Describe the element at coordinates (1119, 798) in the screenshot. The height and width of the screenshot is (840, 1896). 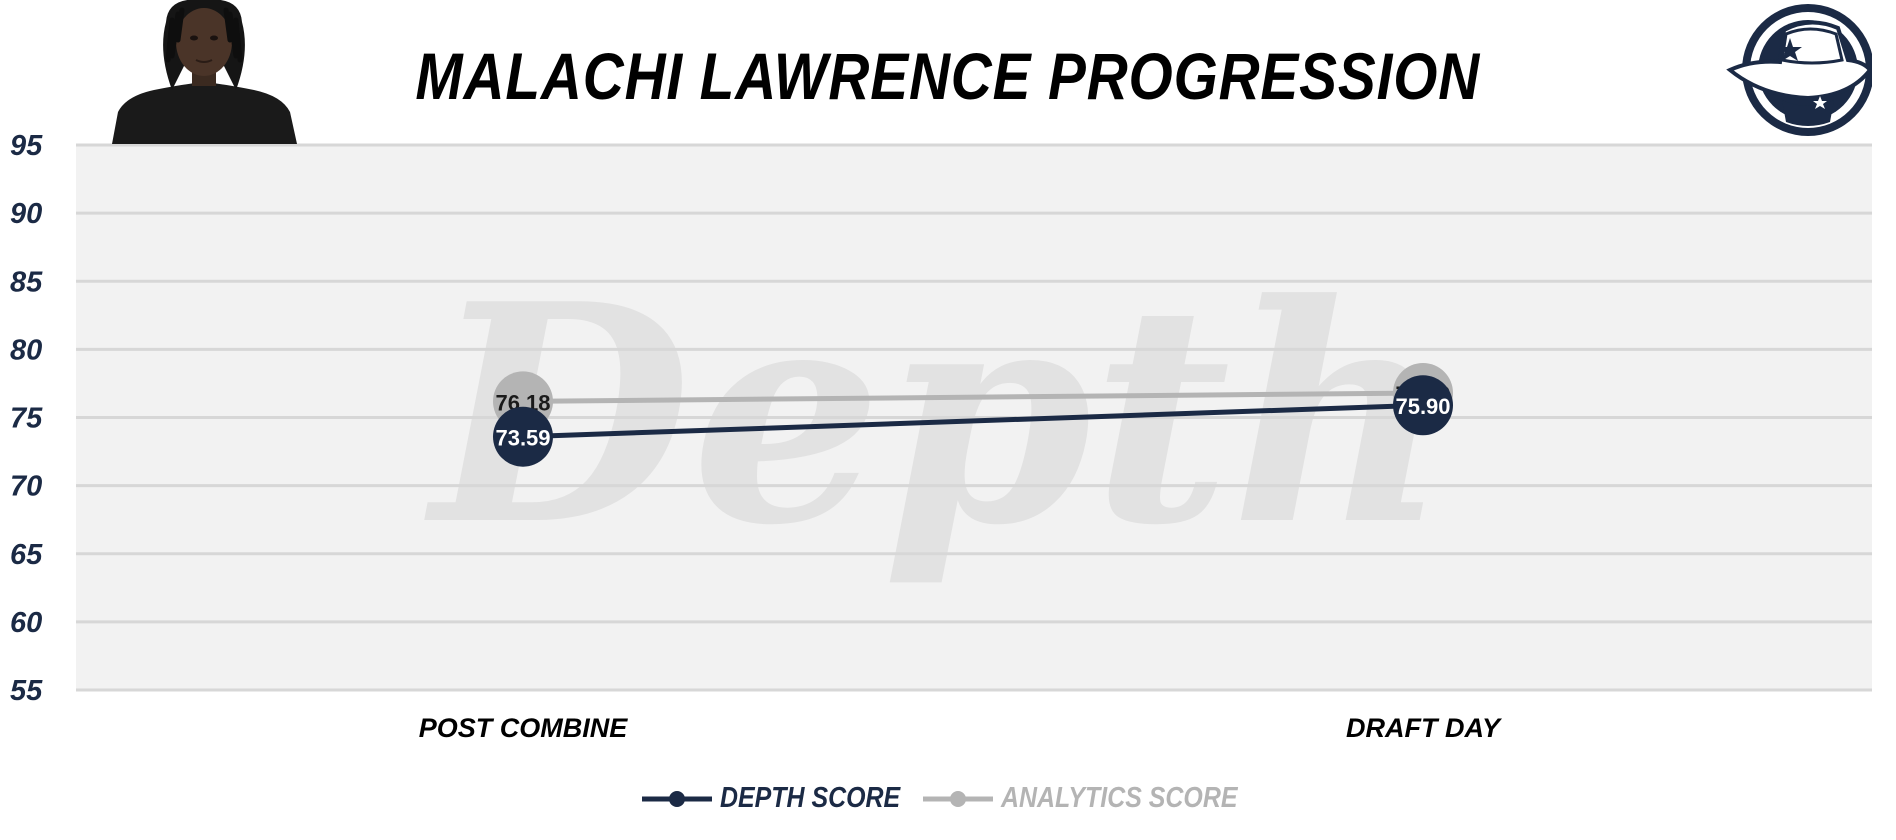
I see `legend-label-analytics-score: ANALYTICS SCORE` at that location.